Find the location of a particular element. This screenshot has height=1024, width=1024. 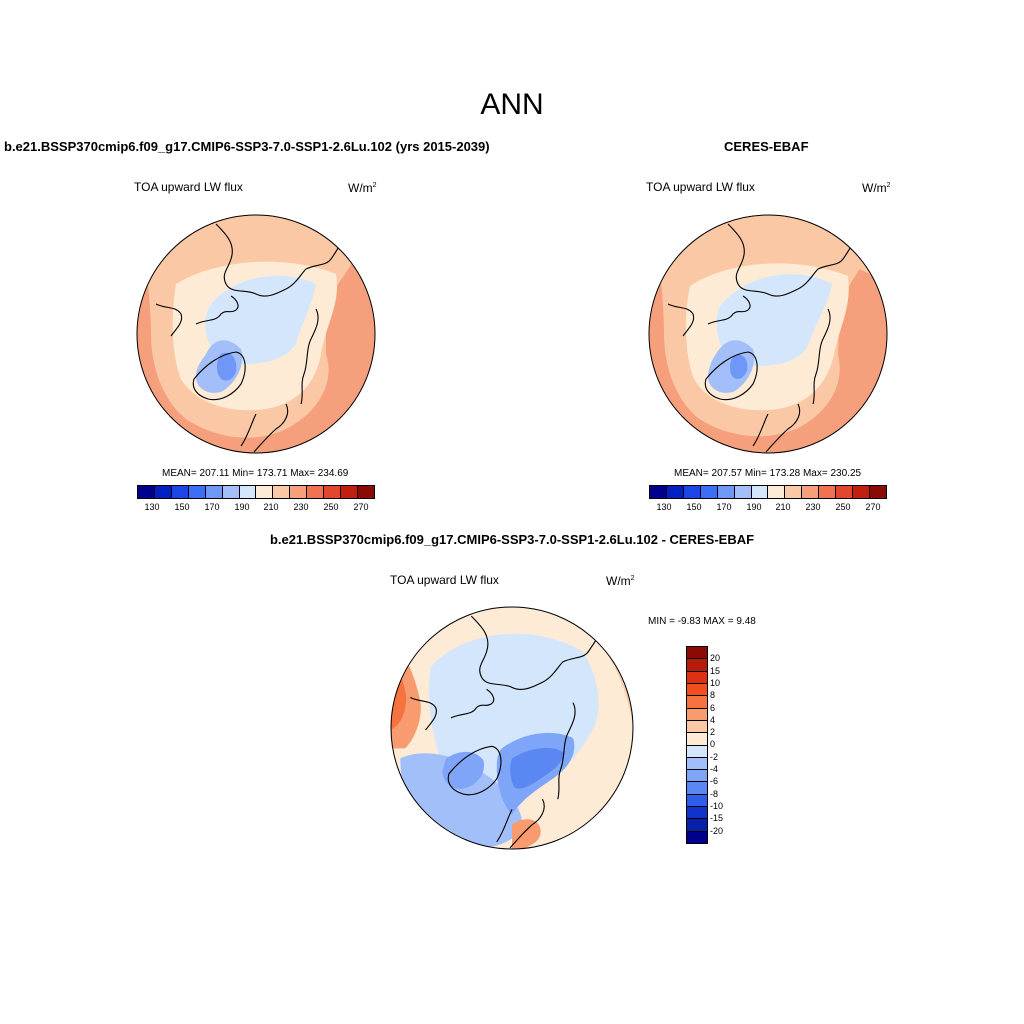

colorbar-diff is located at coordinates (716, 745).